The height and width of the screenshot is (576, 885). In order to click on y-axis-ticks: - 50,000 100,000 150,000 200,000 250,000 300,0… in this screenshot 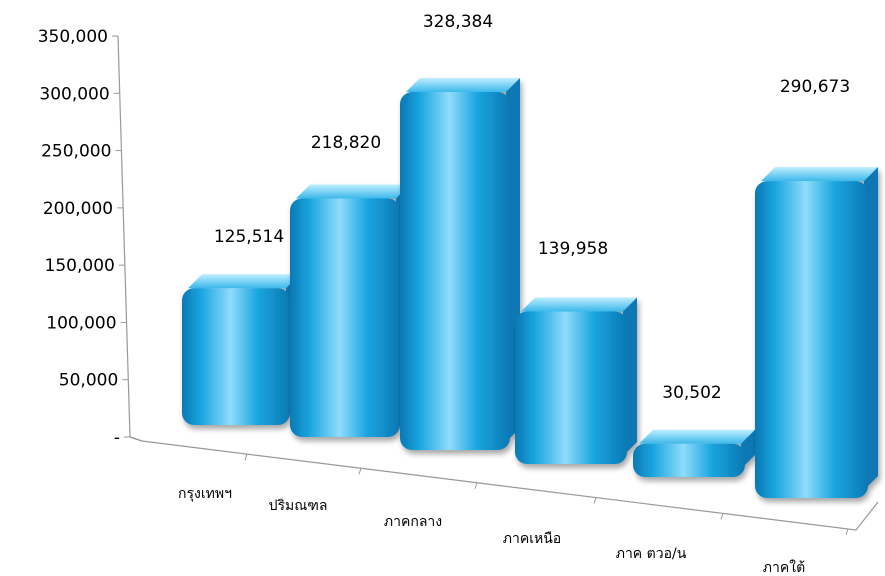, I will do `click(84, 237)`.